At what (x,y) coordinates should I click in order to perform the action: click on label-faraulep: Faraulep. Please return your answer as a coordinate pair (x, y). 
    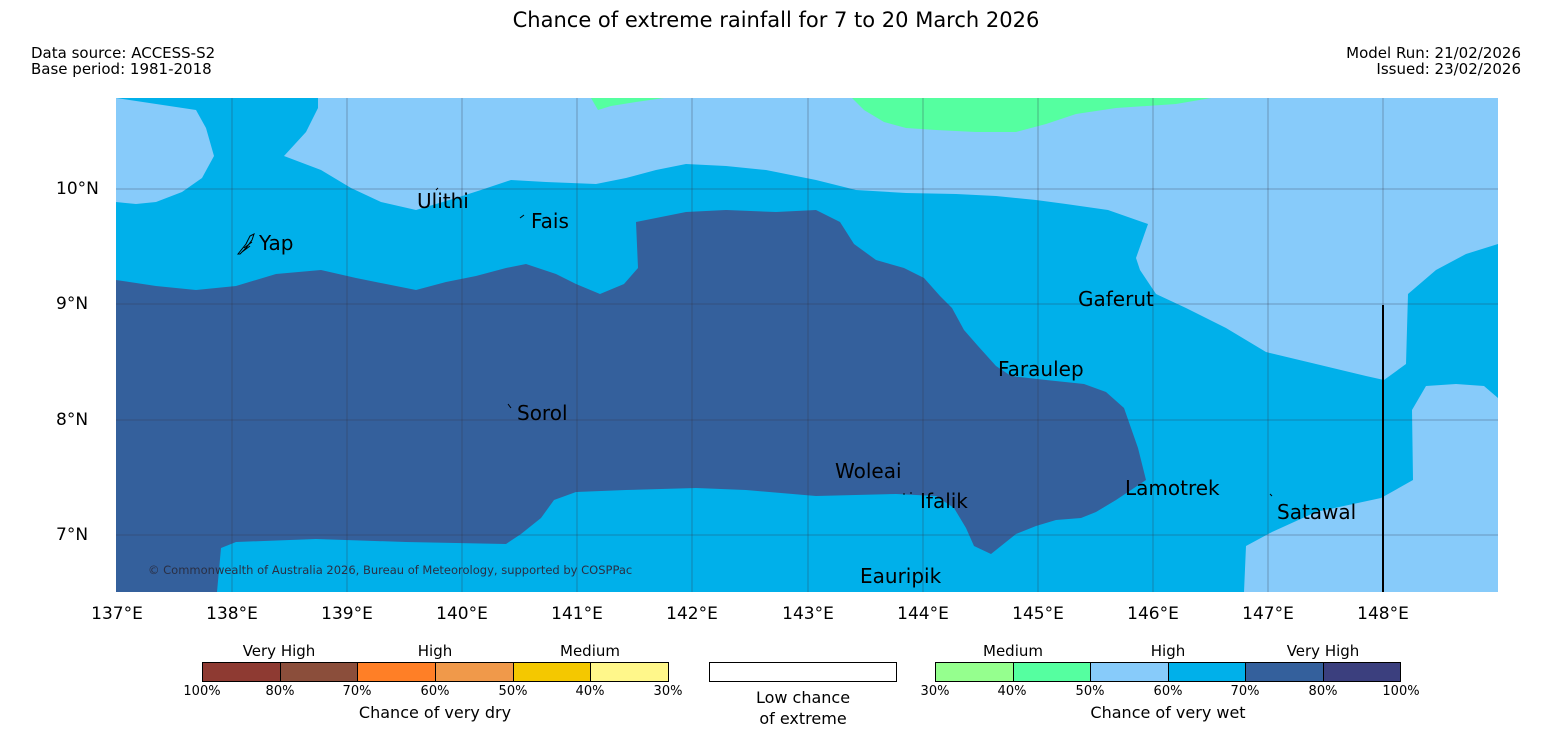
    Looking at the image, I should click on (1041, 369).